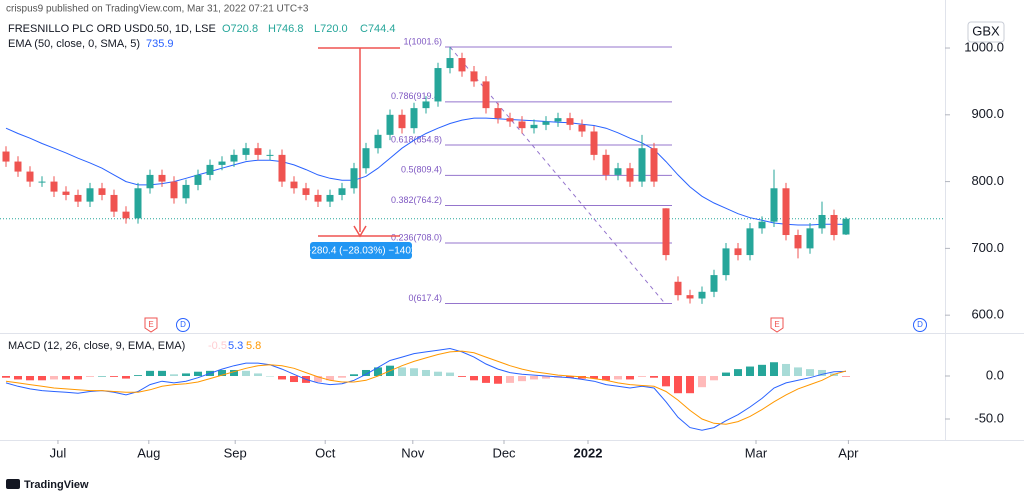 The height and width of the screenshot is (496, 1024). What do you see at coordinates (986, 30) in the screenshot?
I see `currency: GBX` at bounding box center [986, 30].